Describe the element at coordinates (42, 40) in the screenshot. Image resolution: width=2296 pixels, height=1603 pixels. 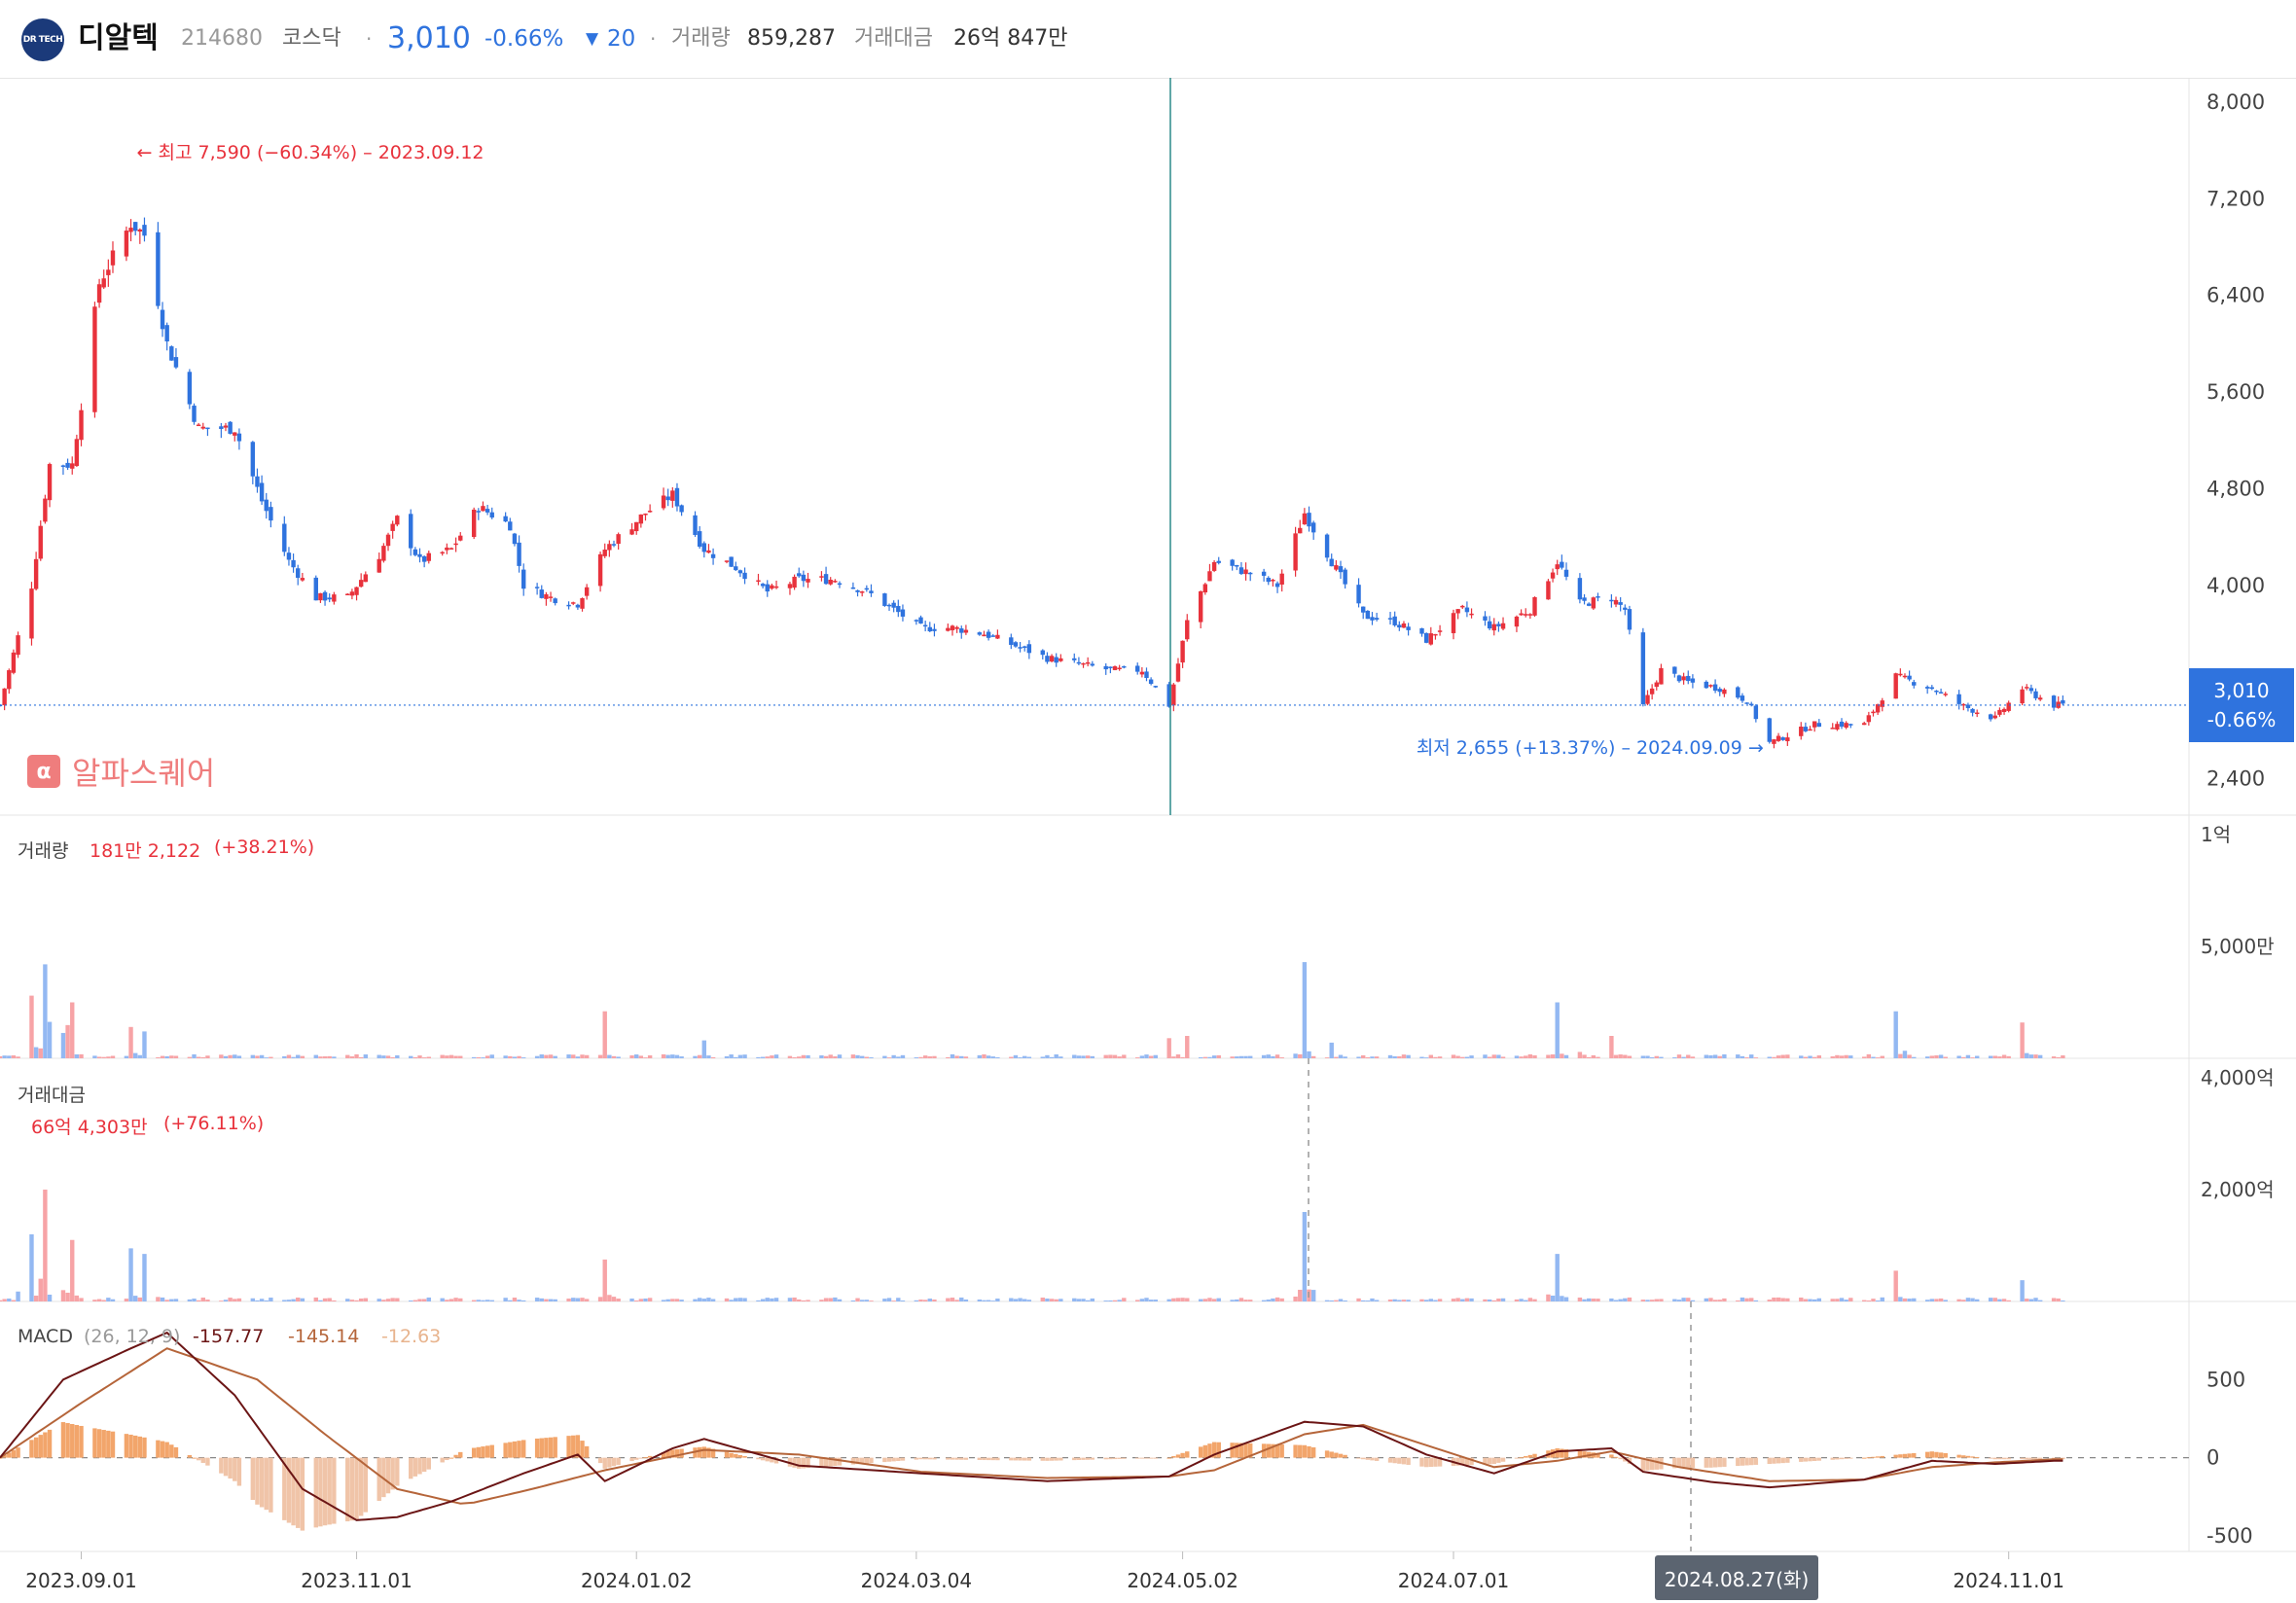
I see `company-logo: DR TECH` at that location.